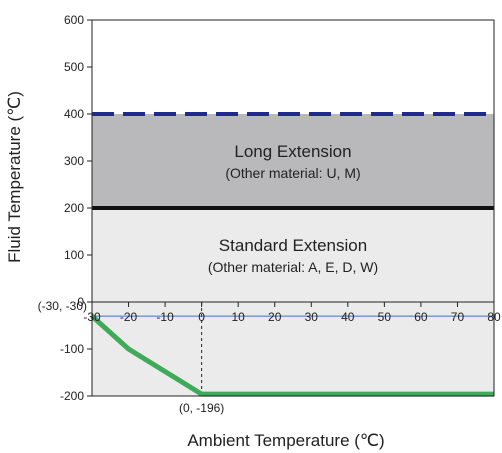 The width and height of the screenshot is (502, 453). What do you see at coordinates (494, 317) in the screenshot?
I see `x-tick-label-11: 80` at bounding box center [494, 317].